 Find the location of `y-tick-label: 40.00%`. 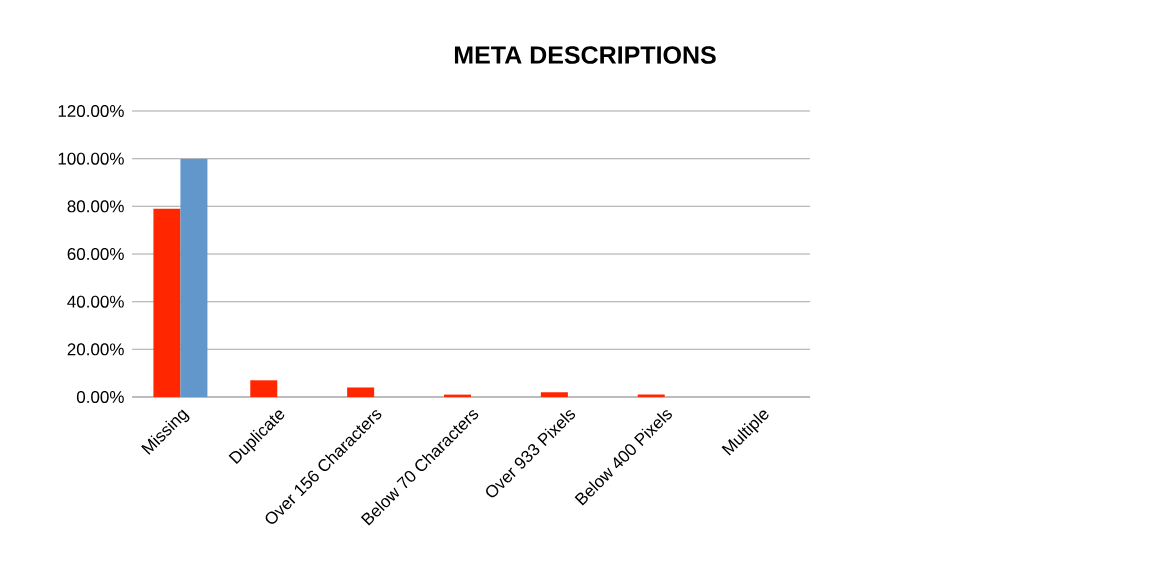

y-tick-label: 40.00% is located at coordinates (95, 301).